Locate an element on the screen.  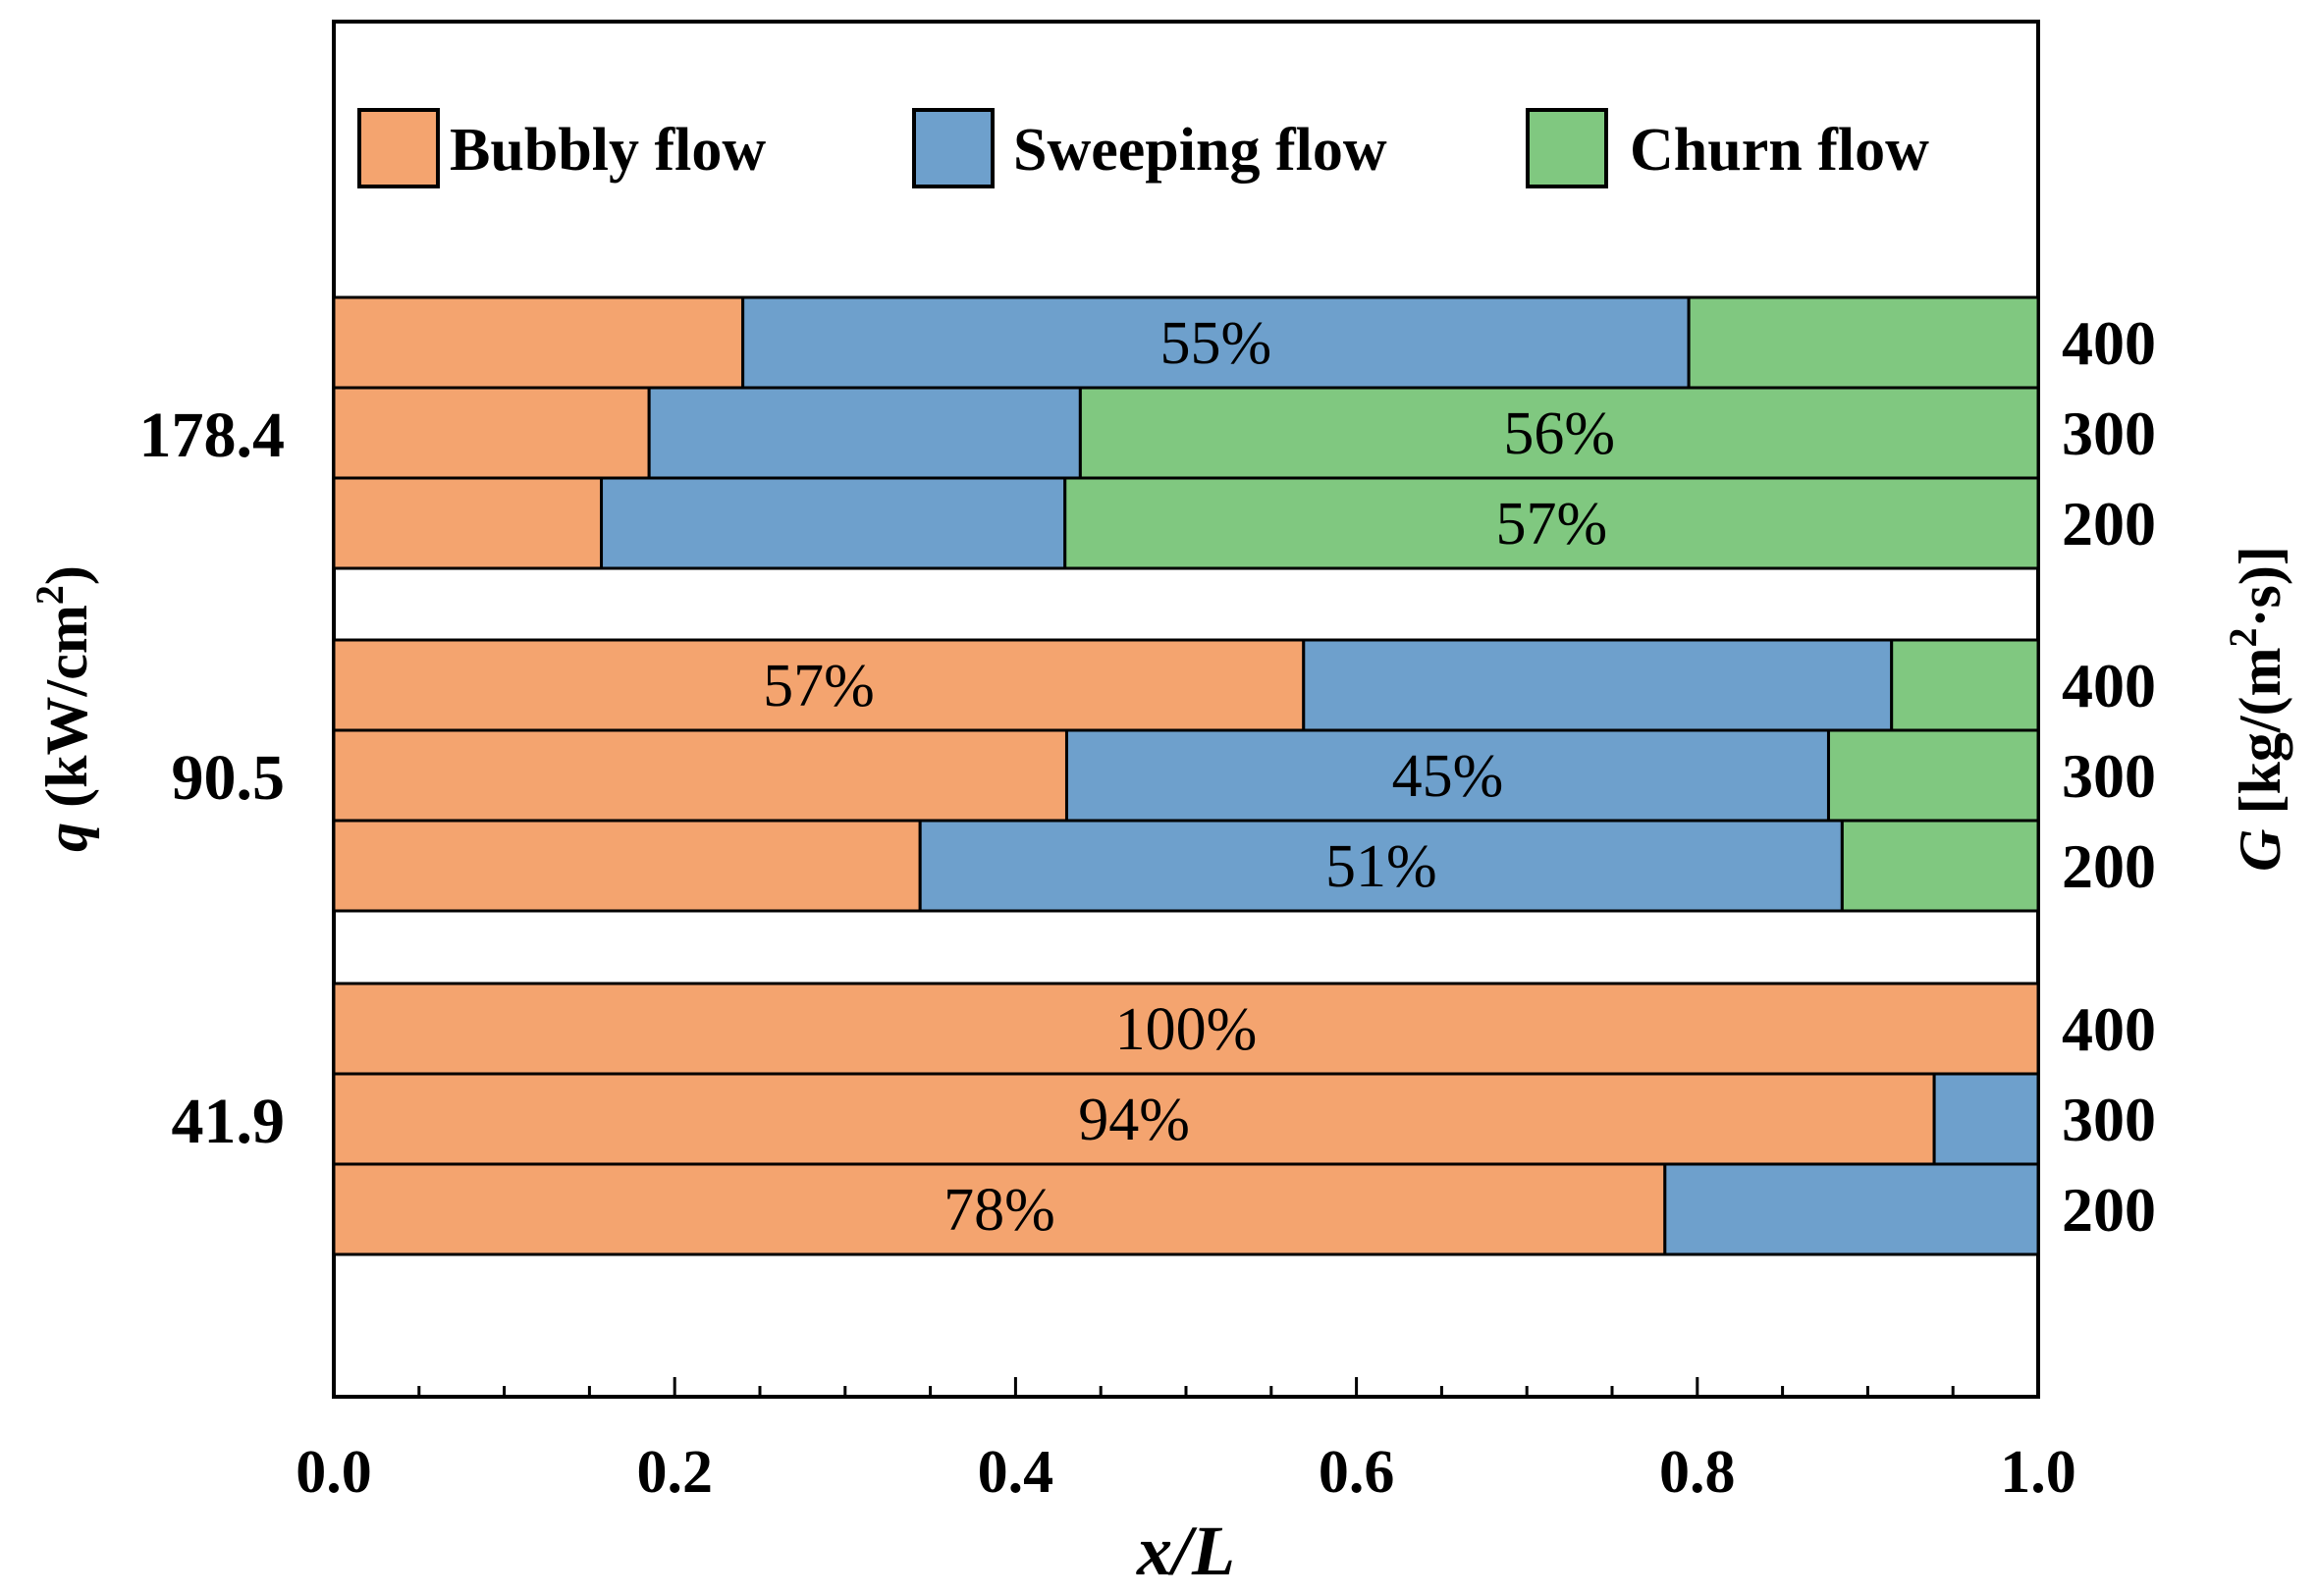
y-axis-title-right: G [kg/(m2·s)] is located at coordinates (2256, 709).